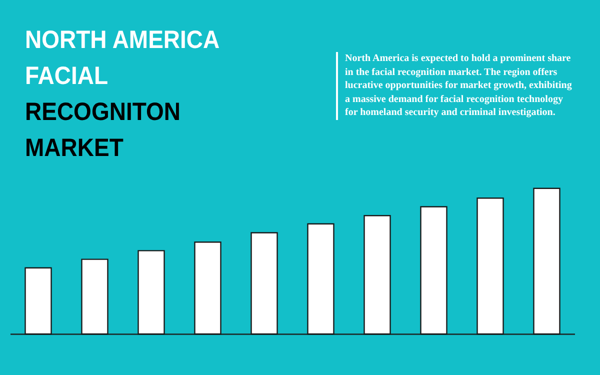 The height and width of the screenshot is (375, 600). I want to click on text: North America is expected to hold a prominent share in the facial recognition market. The region offers lucrative opportunities for market growth, exhibiting a massive demand for facial recognition technology for homeland security and criminal investigation., so click(455, 86).